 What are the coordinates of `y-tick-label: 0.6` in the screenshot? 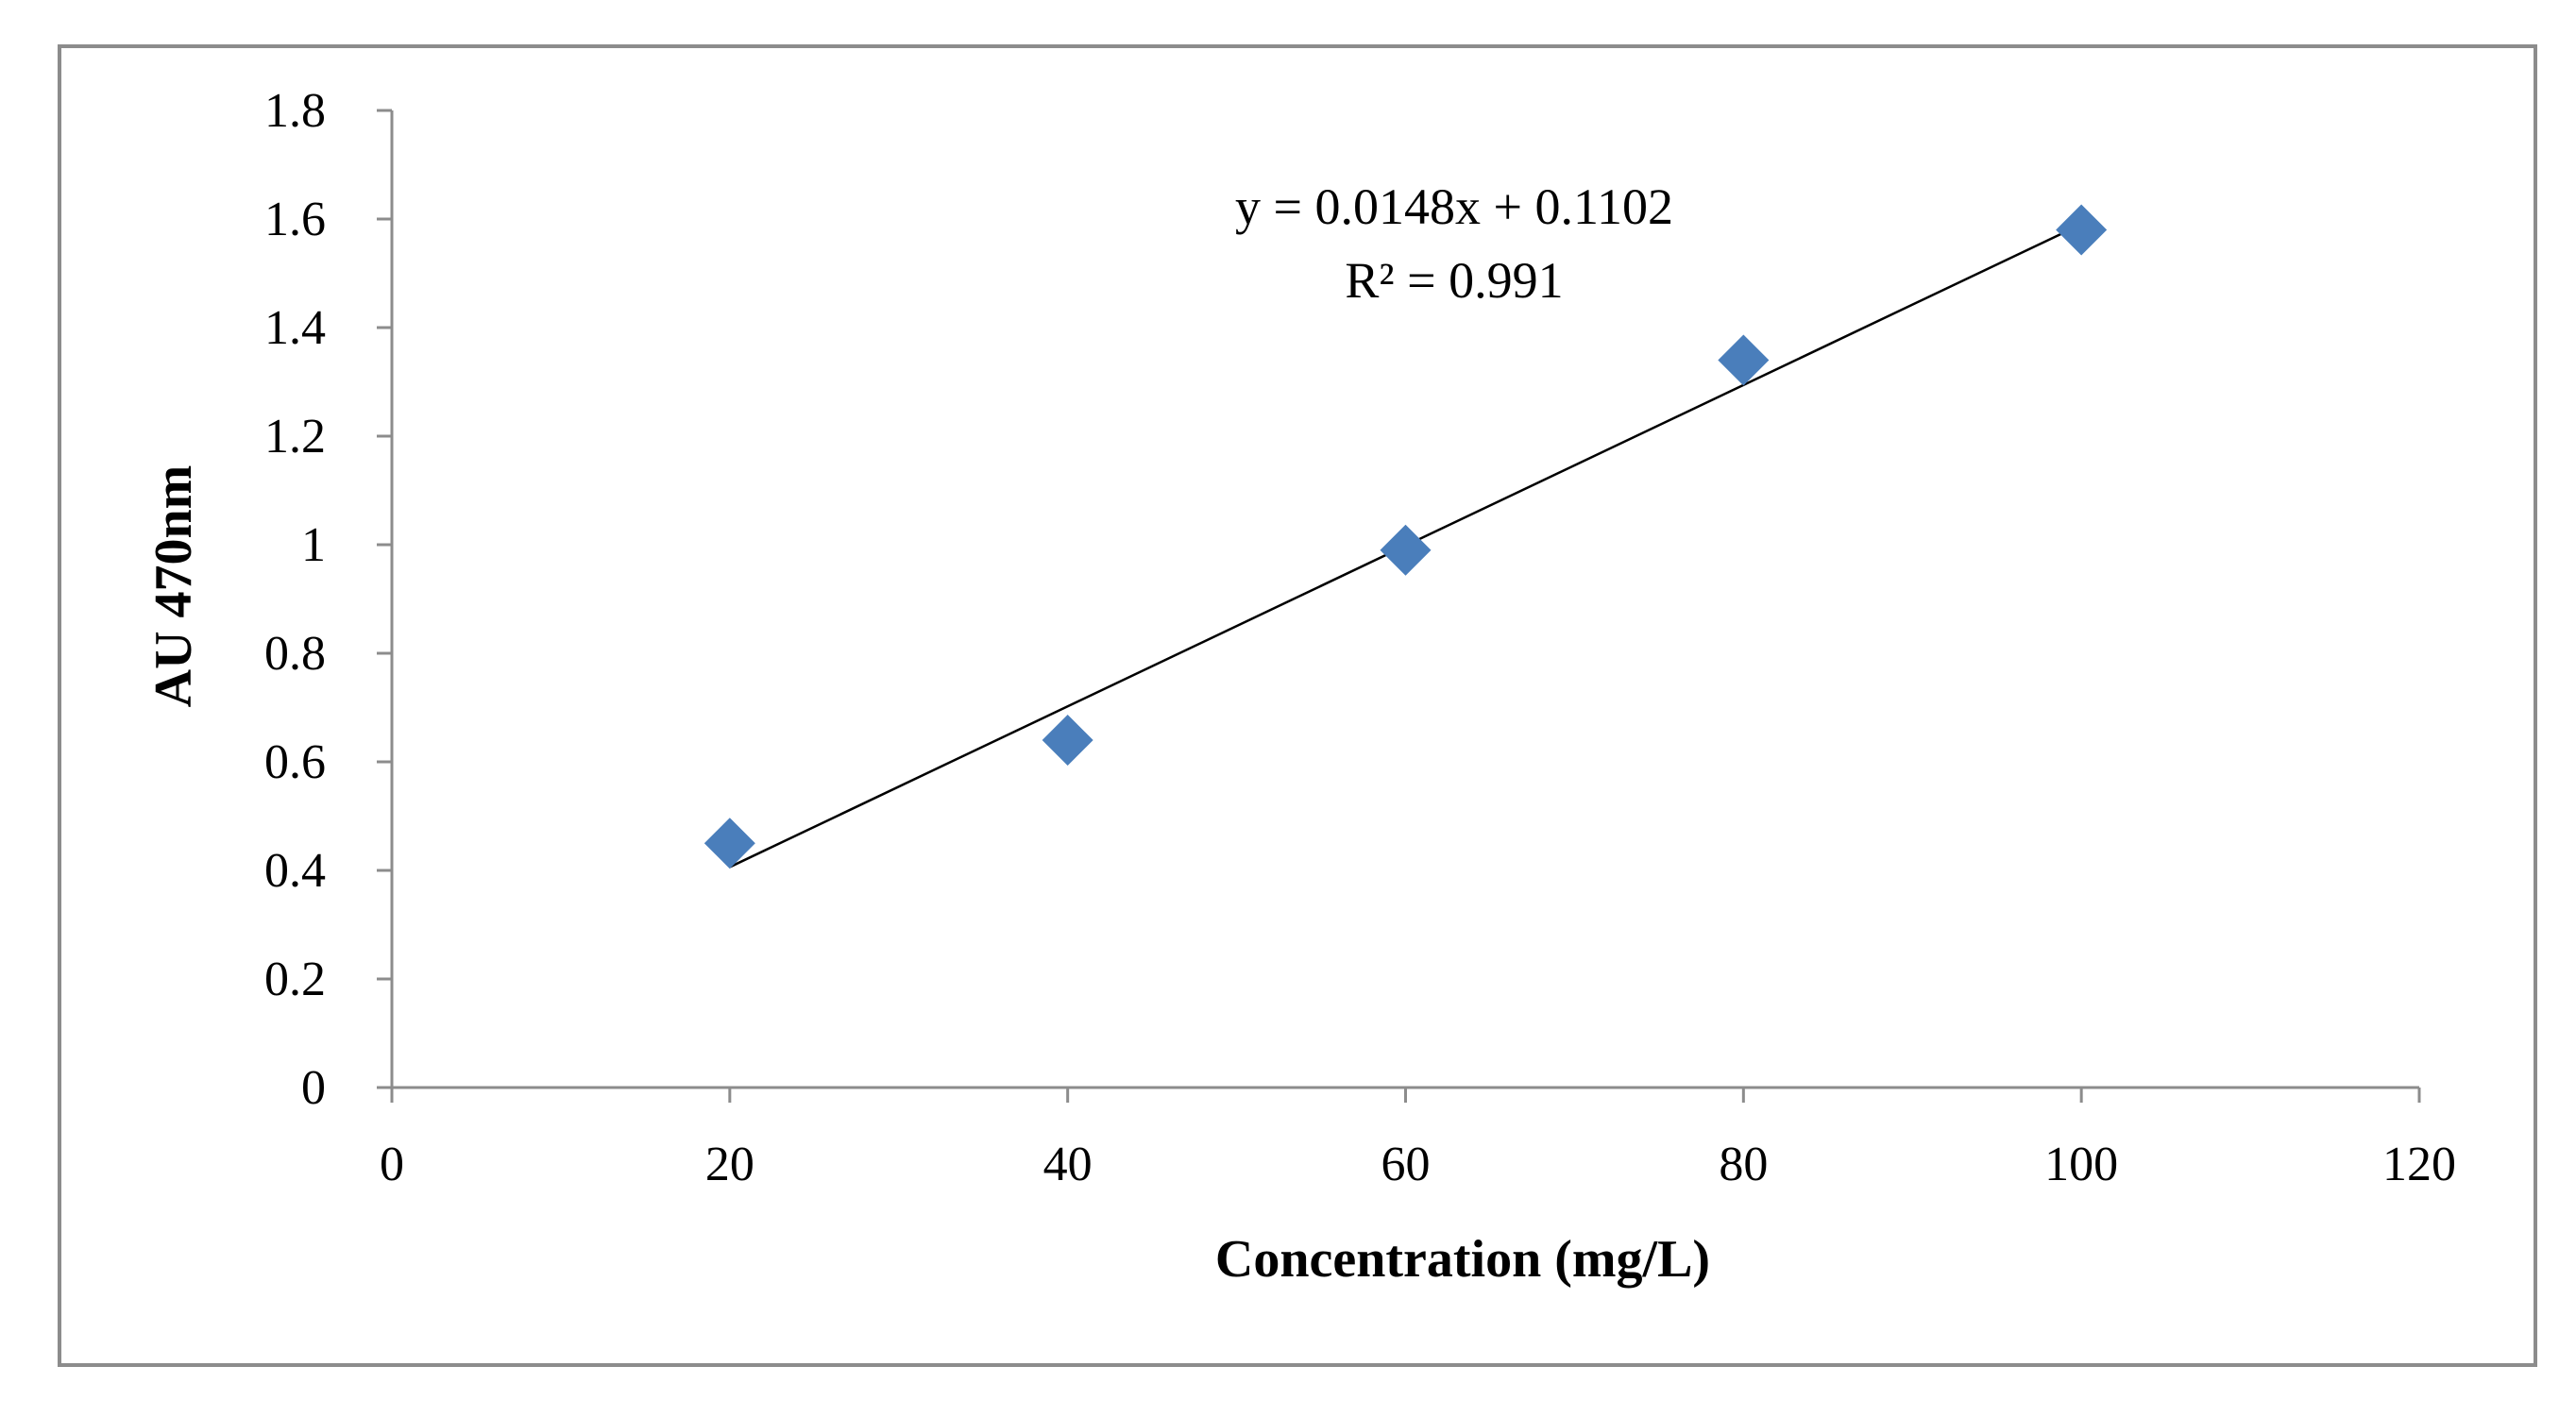 It's located at (295, 762).